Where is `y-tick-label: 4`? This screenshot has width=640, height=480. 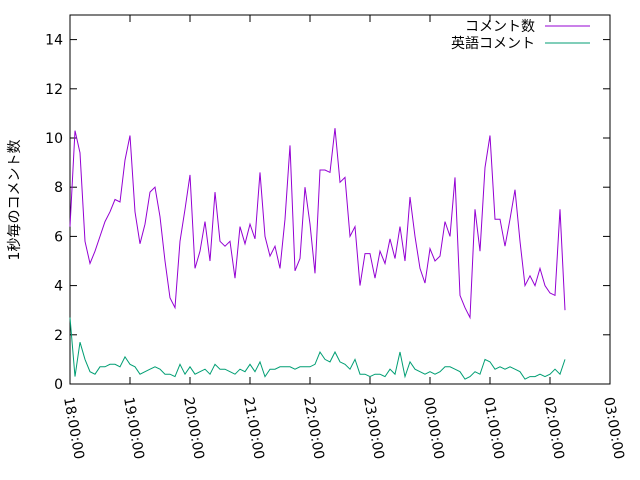 y-tick-label: 4 is located at coordinates (58, 287).